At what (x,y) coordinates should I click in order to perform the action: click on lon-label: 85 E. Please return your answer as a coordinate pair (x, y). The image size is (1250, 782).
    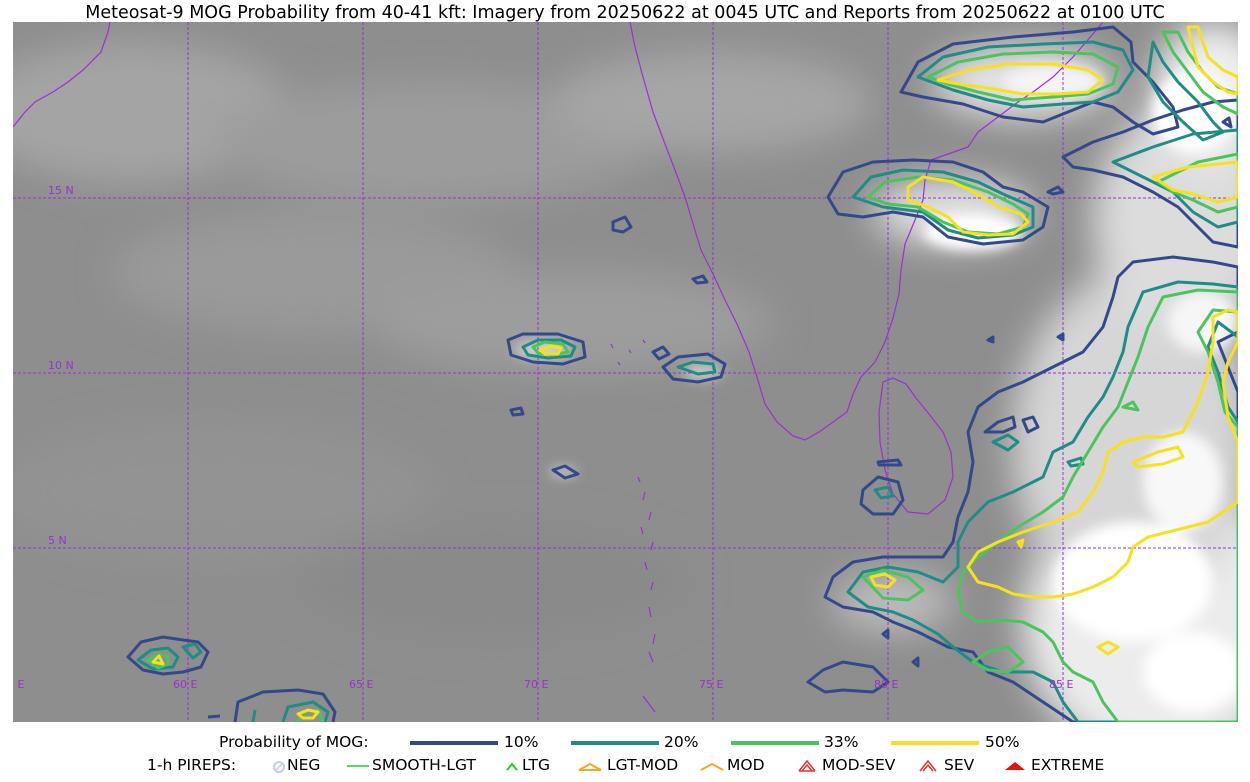
    Looking at the image, I should click on (1061, 684).